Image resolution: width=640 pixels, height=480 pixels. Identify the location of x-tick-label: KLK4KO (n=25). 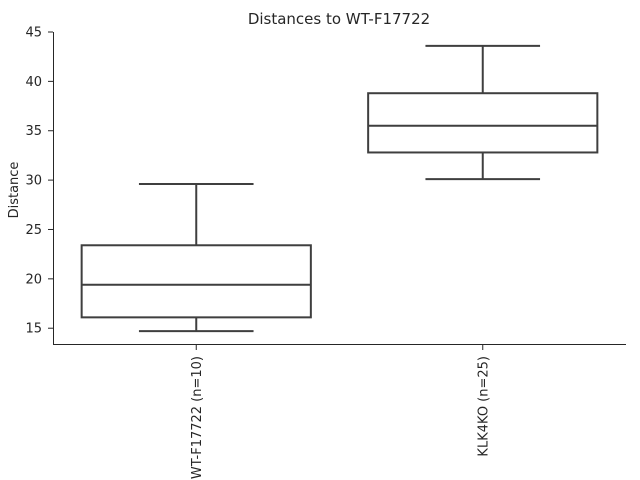
(483, 406).